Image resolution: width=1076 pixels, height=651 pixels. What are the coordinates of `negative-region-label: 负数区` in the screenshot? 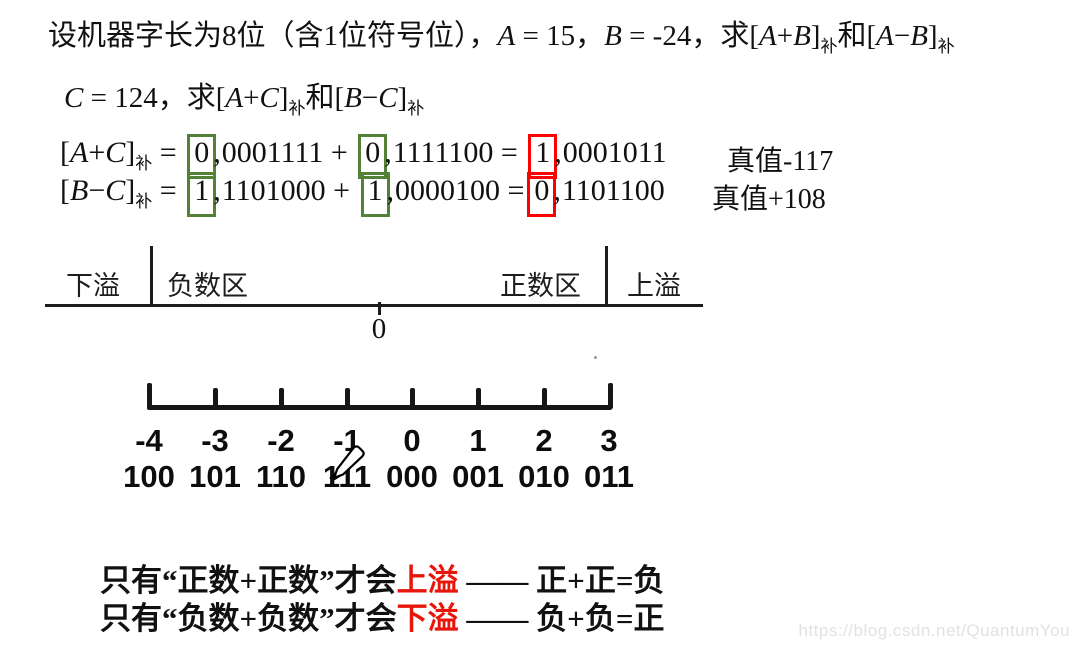 It's located at (207, 286).